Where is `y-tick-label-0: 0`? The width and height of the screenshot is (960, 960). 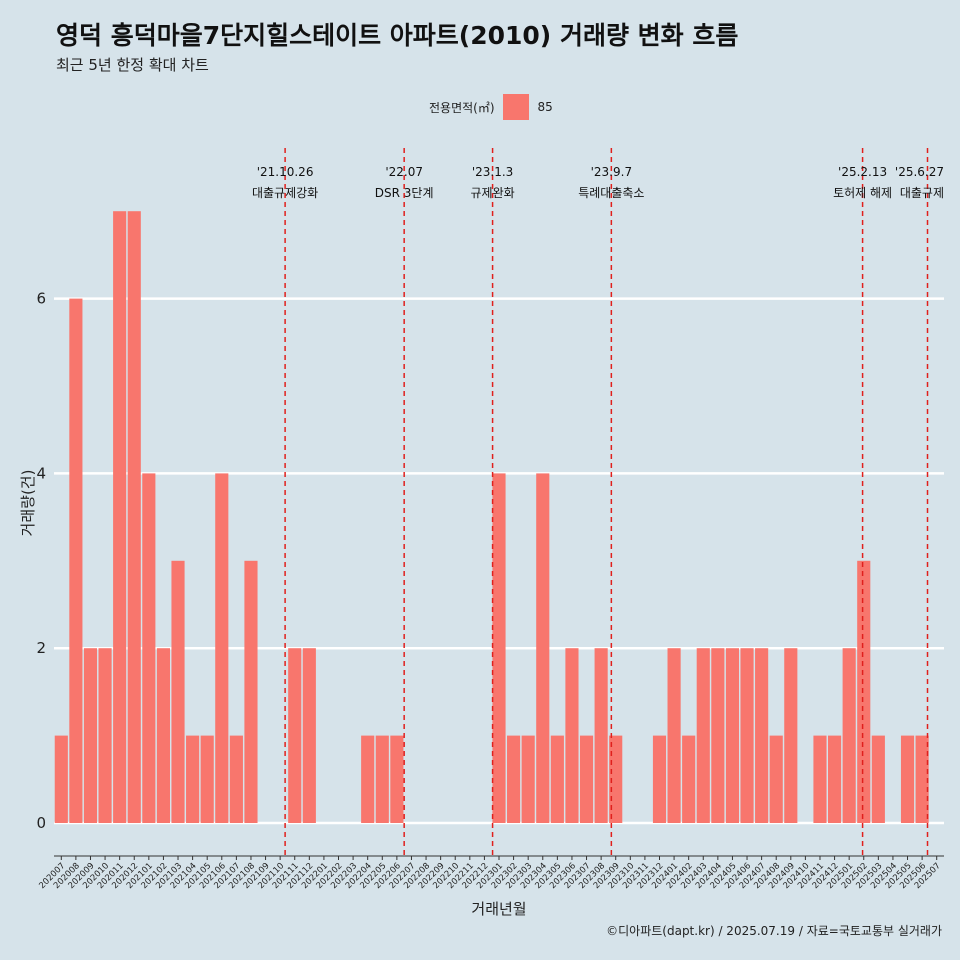
y-tick-label-0: 0 is located at coordinates (41, 823).